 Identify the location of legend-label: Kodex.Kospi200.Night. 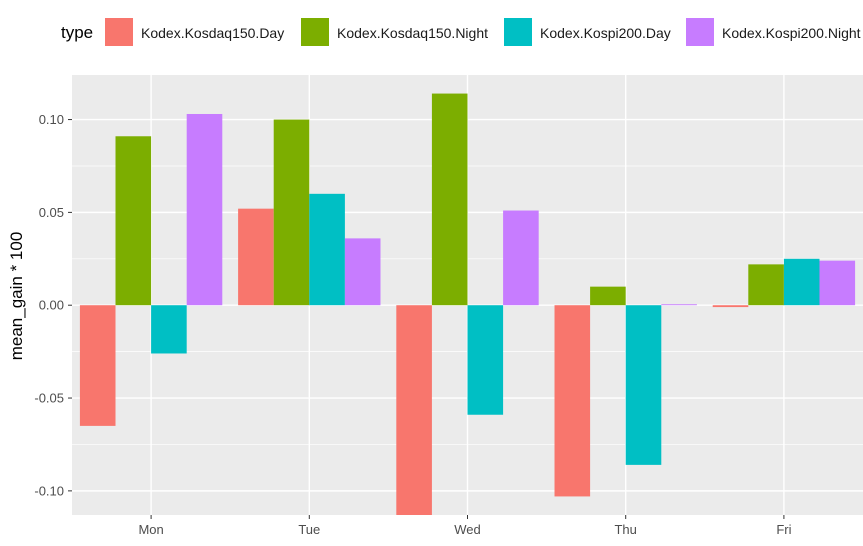
(791, 33).